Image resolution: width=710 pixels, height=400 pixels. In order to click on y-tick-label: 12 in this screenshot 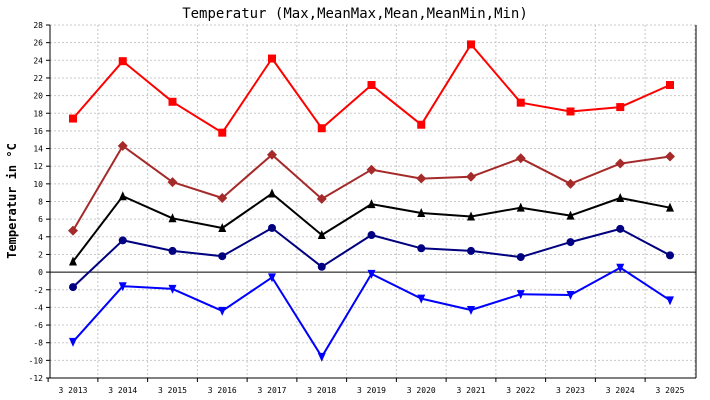, I will do `click(38, 166)`.